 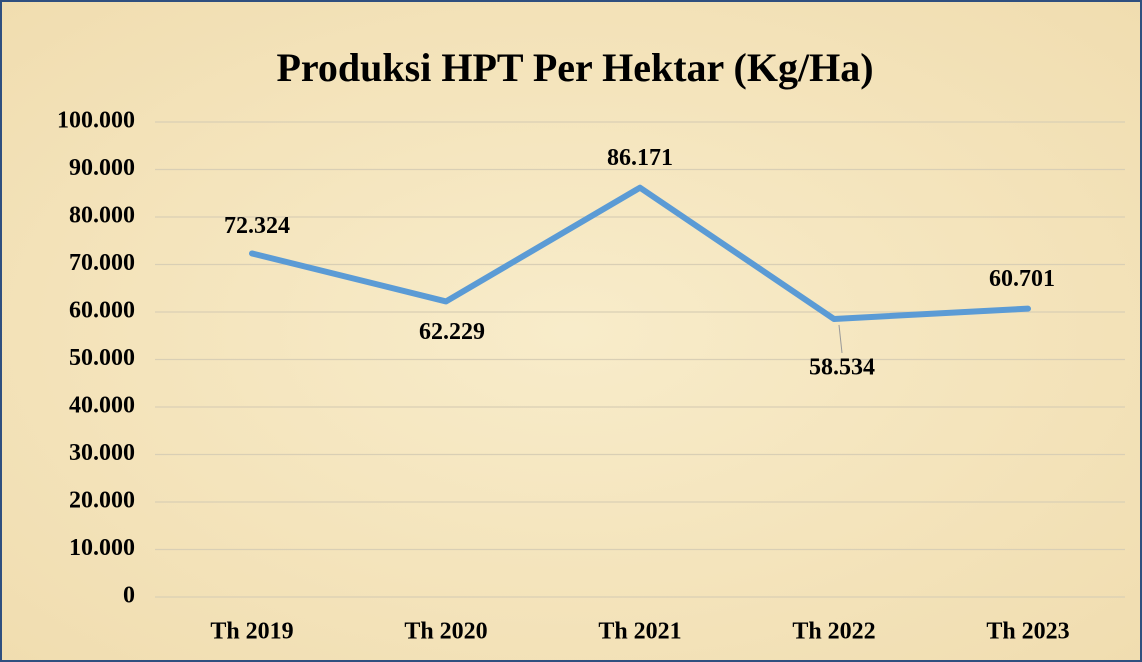 What do you see at coordinates (102, 406) in the screenshot?
I see `y-tick-label: 40.000` at bounding box center [102, 406].